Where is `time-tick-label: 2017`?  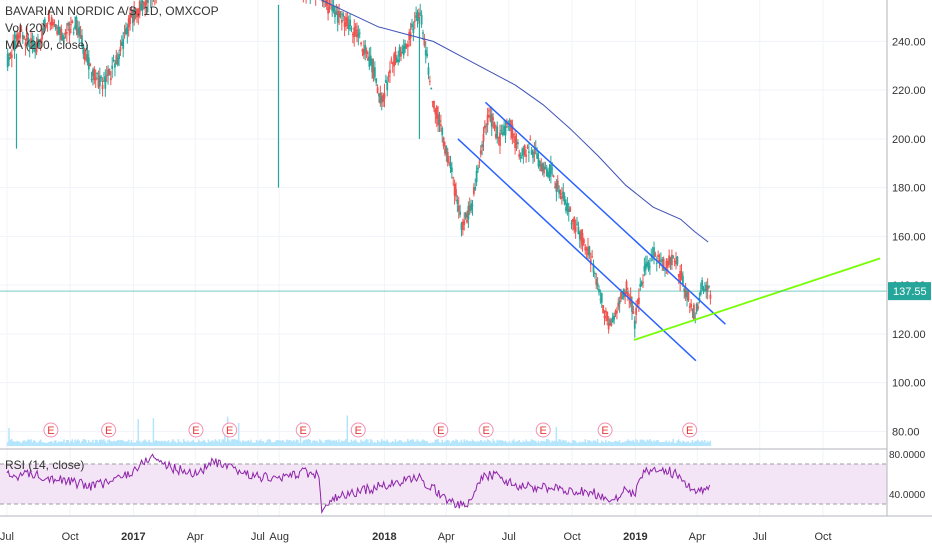 time-tick-label: 2017 is located at coordinates (133, 537).